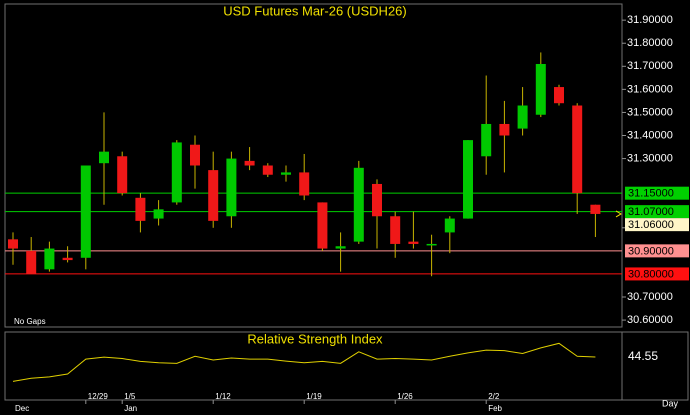 The width and height of the screenshot is (690, 415). What do you see at coordinates (650, 43) in the screenshot?
I see `y-tick-label: 31.80000` at bounding box center [650, 43].